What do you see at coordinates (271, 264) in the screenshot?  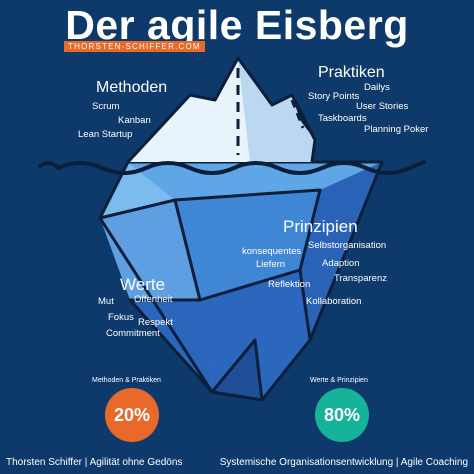 I see `prinzipien-item-liefern: Liefern` at bounding box center [271, 264].